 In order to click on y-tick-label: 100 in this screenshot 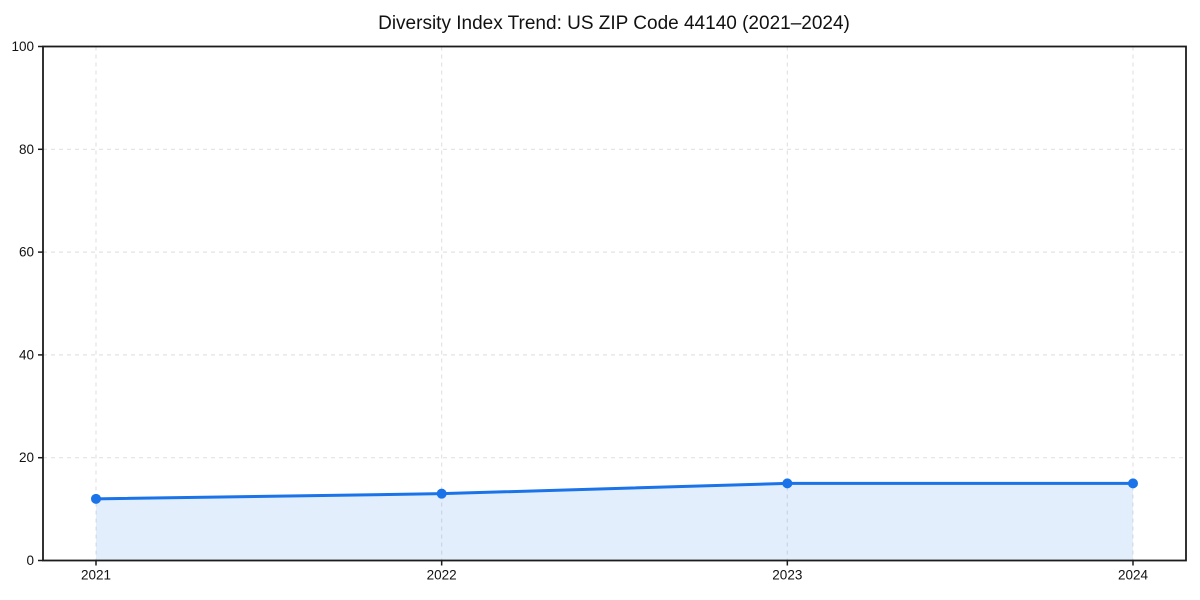, I will do `click(22, 46)`.